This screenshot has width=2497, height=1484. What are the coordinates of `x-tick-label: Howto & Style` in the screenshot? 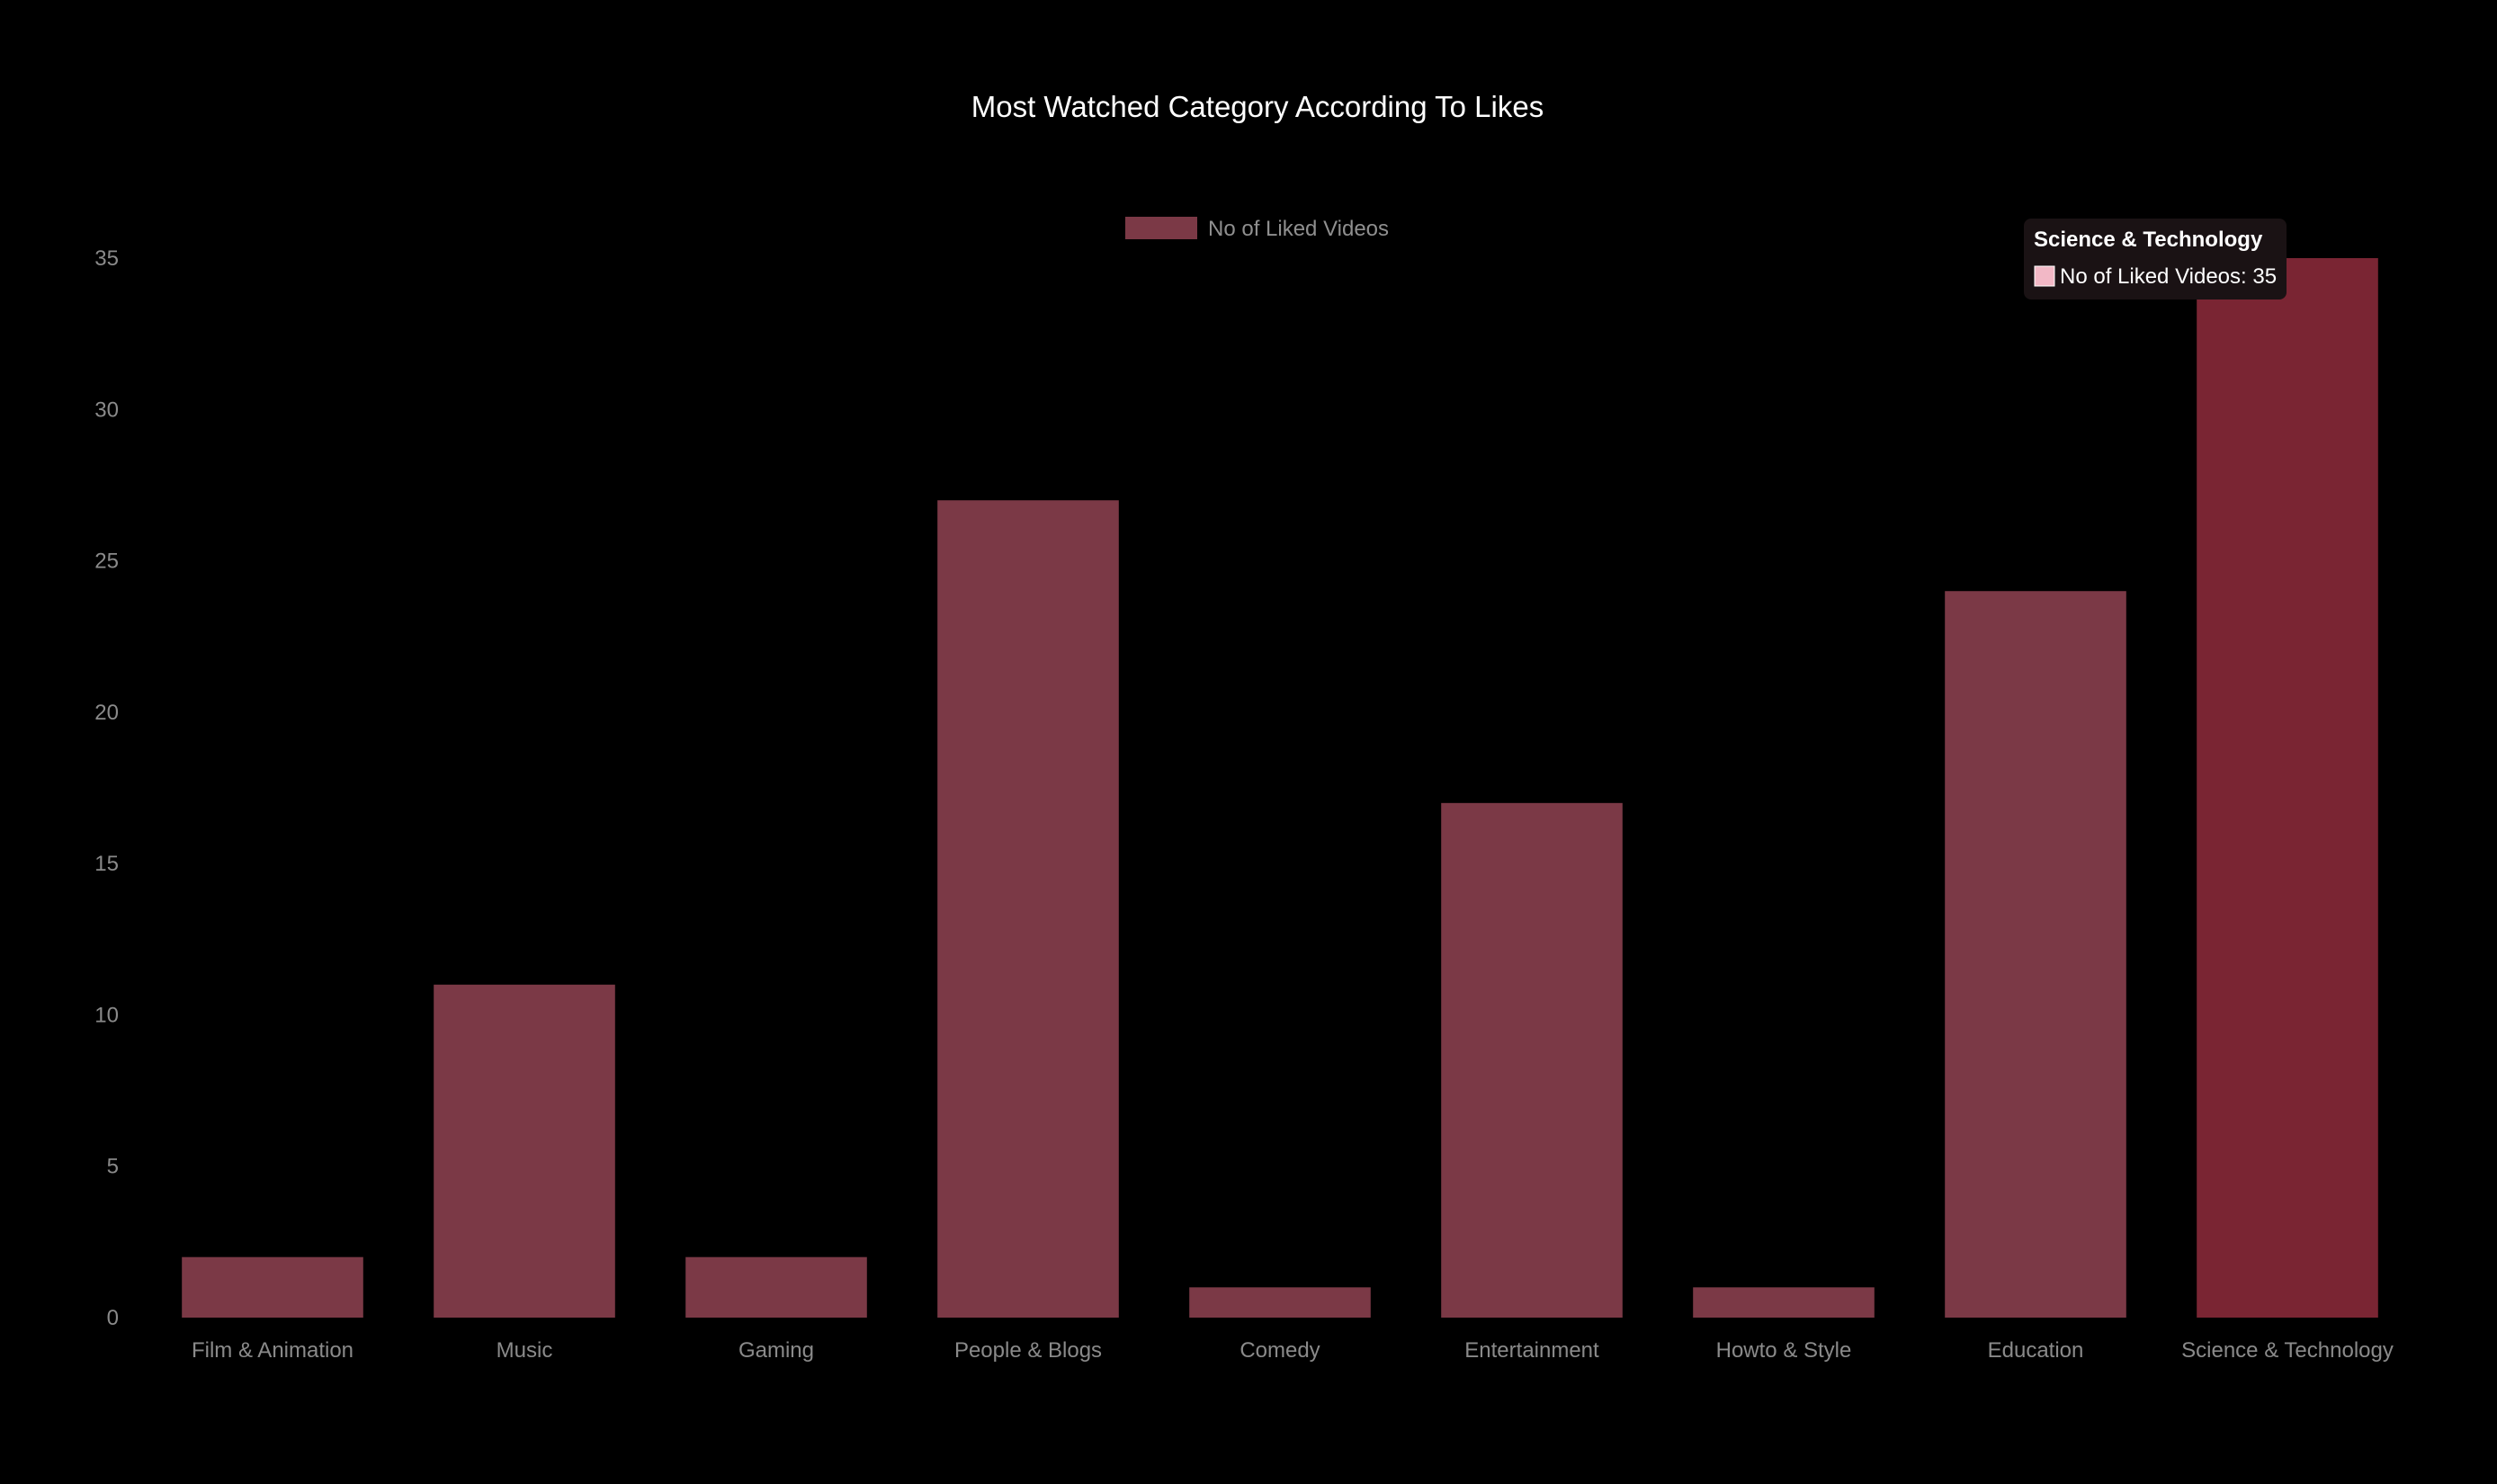 It's located at (1784, 1350).